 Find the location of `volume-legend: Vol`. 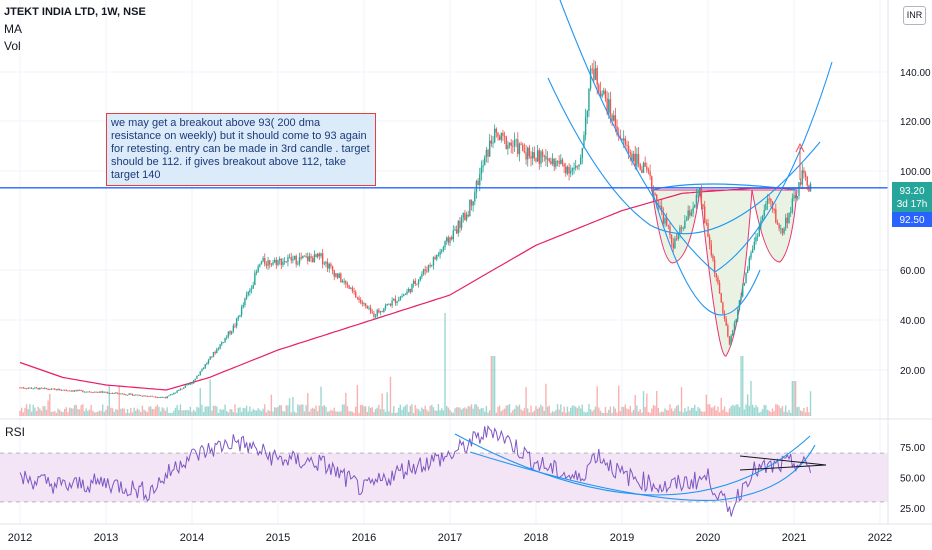

volume-legend: Vol is located at coordinates (12, 46).